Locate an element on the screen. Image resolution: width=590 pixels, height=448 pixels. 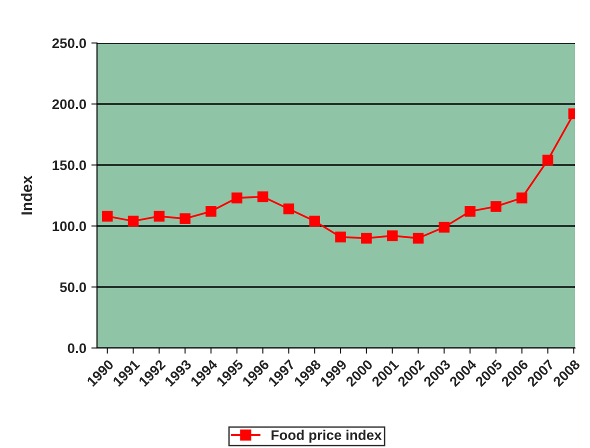
y-tick-label: 250.0 is located at coordinates (69, 43).